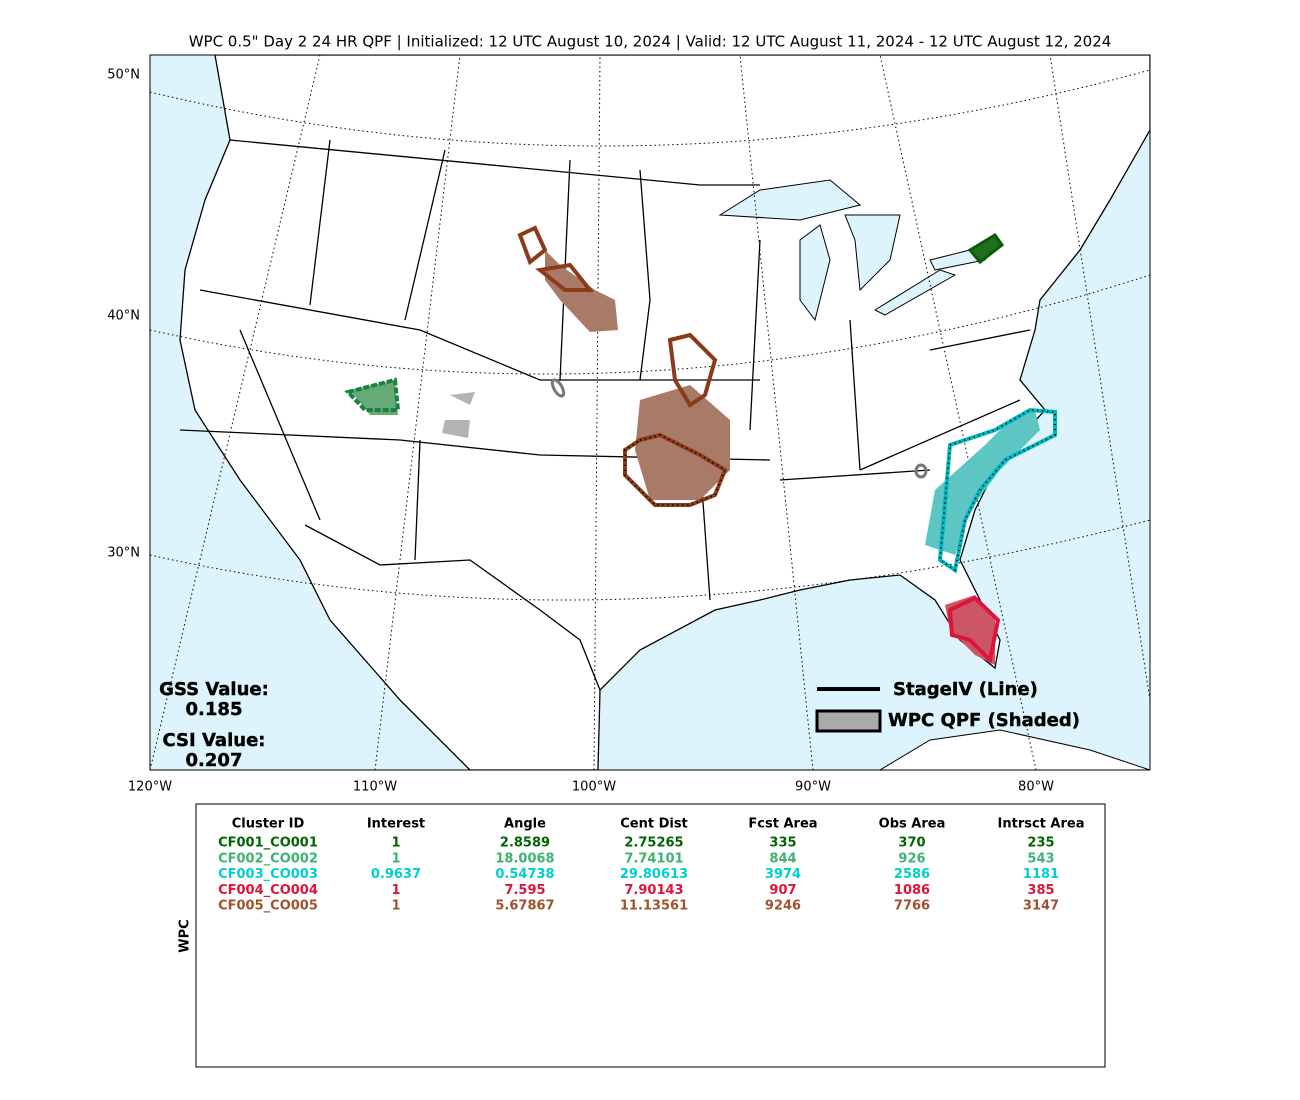 The height and width of the screenshot is (1100, 1300). Describe the element at coordinates (524, 874) in the screenshot. I see `table-cell: 0.54738` at that location.